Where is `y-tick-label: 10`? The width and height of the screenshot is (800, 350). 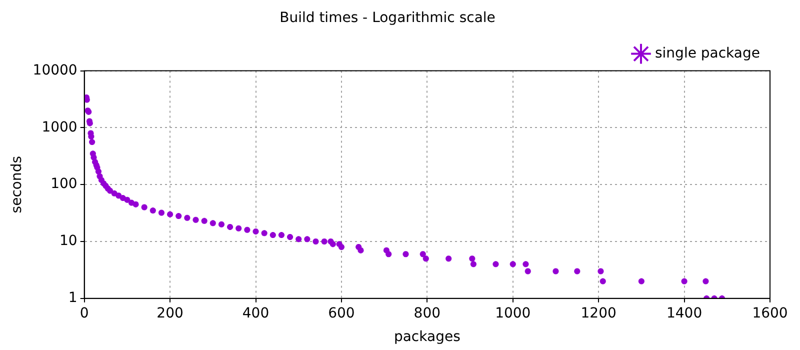
y-tick-label: 10 is located at coordinates (69, 241).